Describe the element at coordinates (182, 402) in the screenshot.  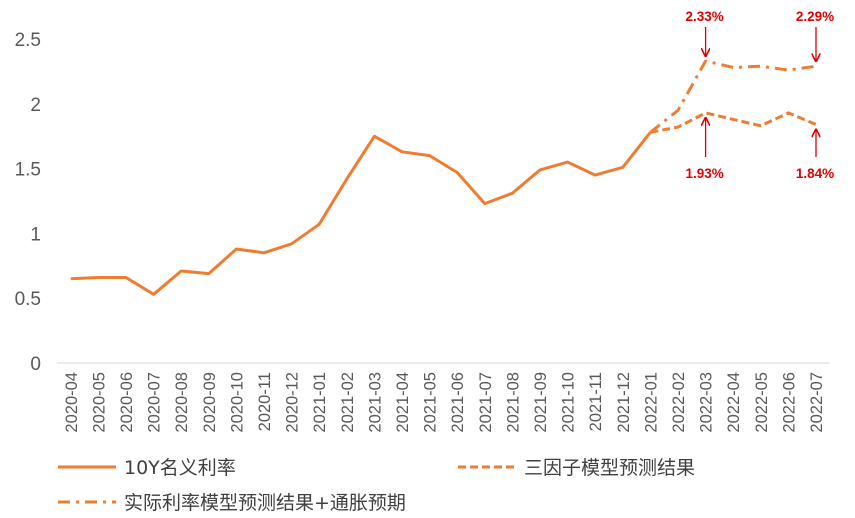
I see `x-tick-label: 2020-08` at that location.